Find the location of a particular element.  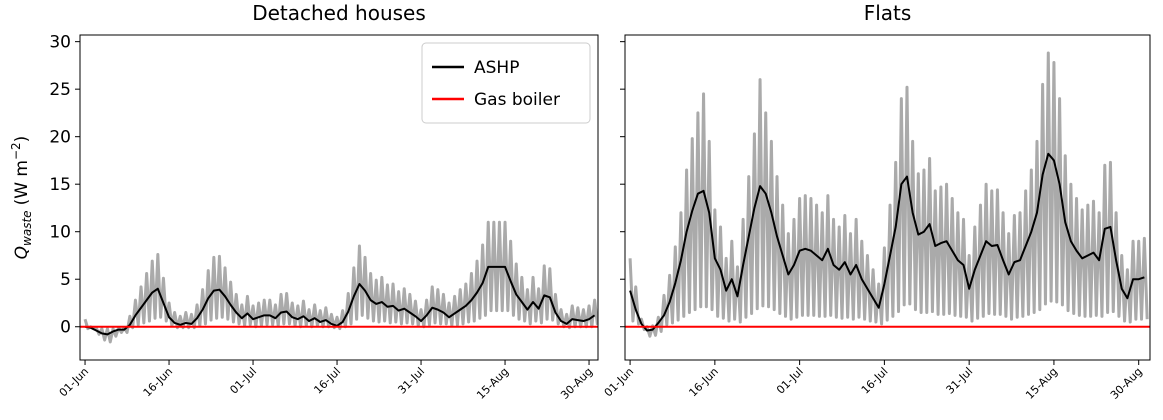

legend-box is located at coordinates (506, 83).